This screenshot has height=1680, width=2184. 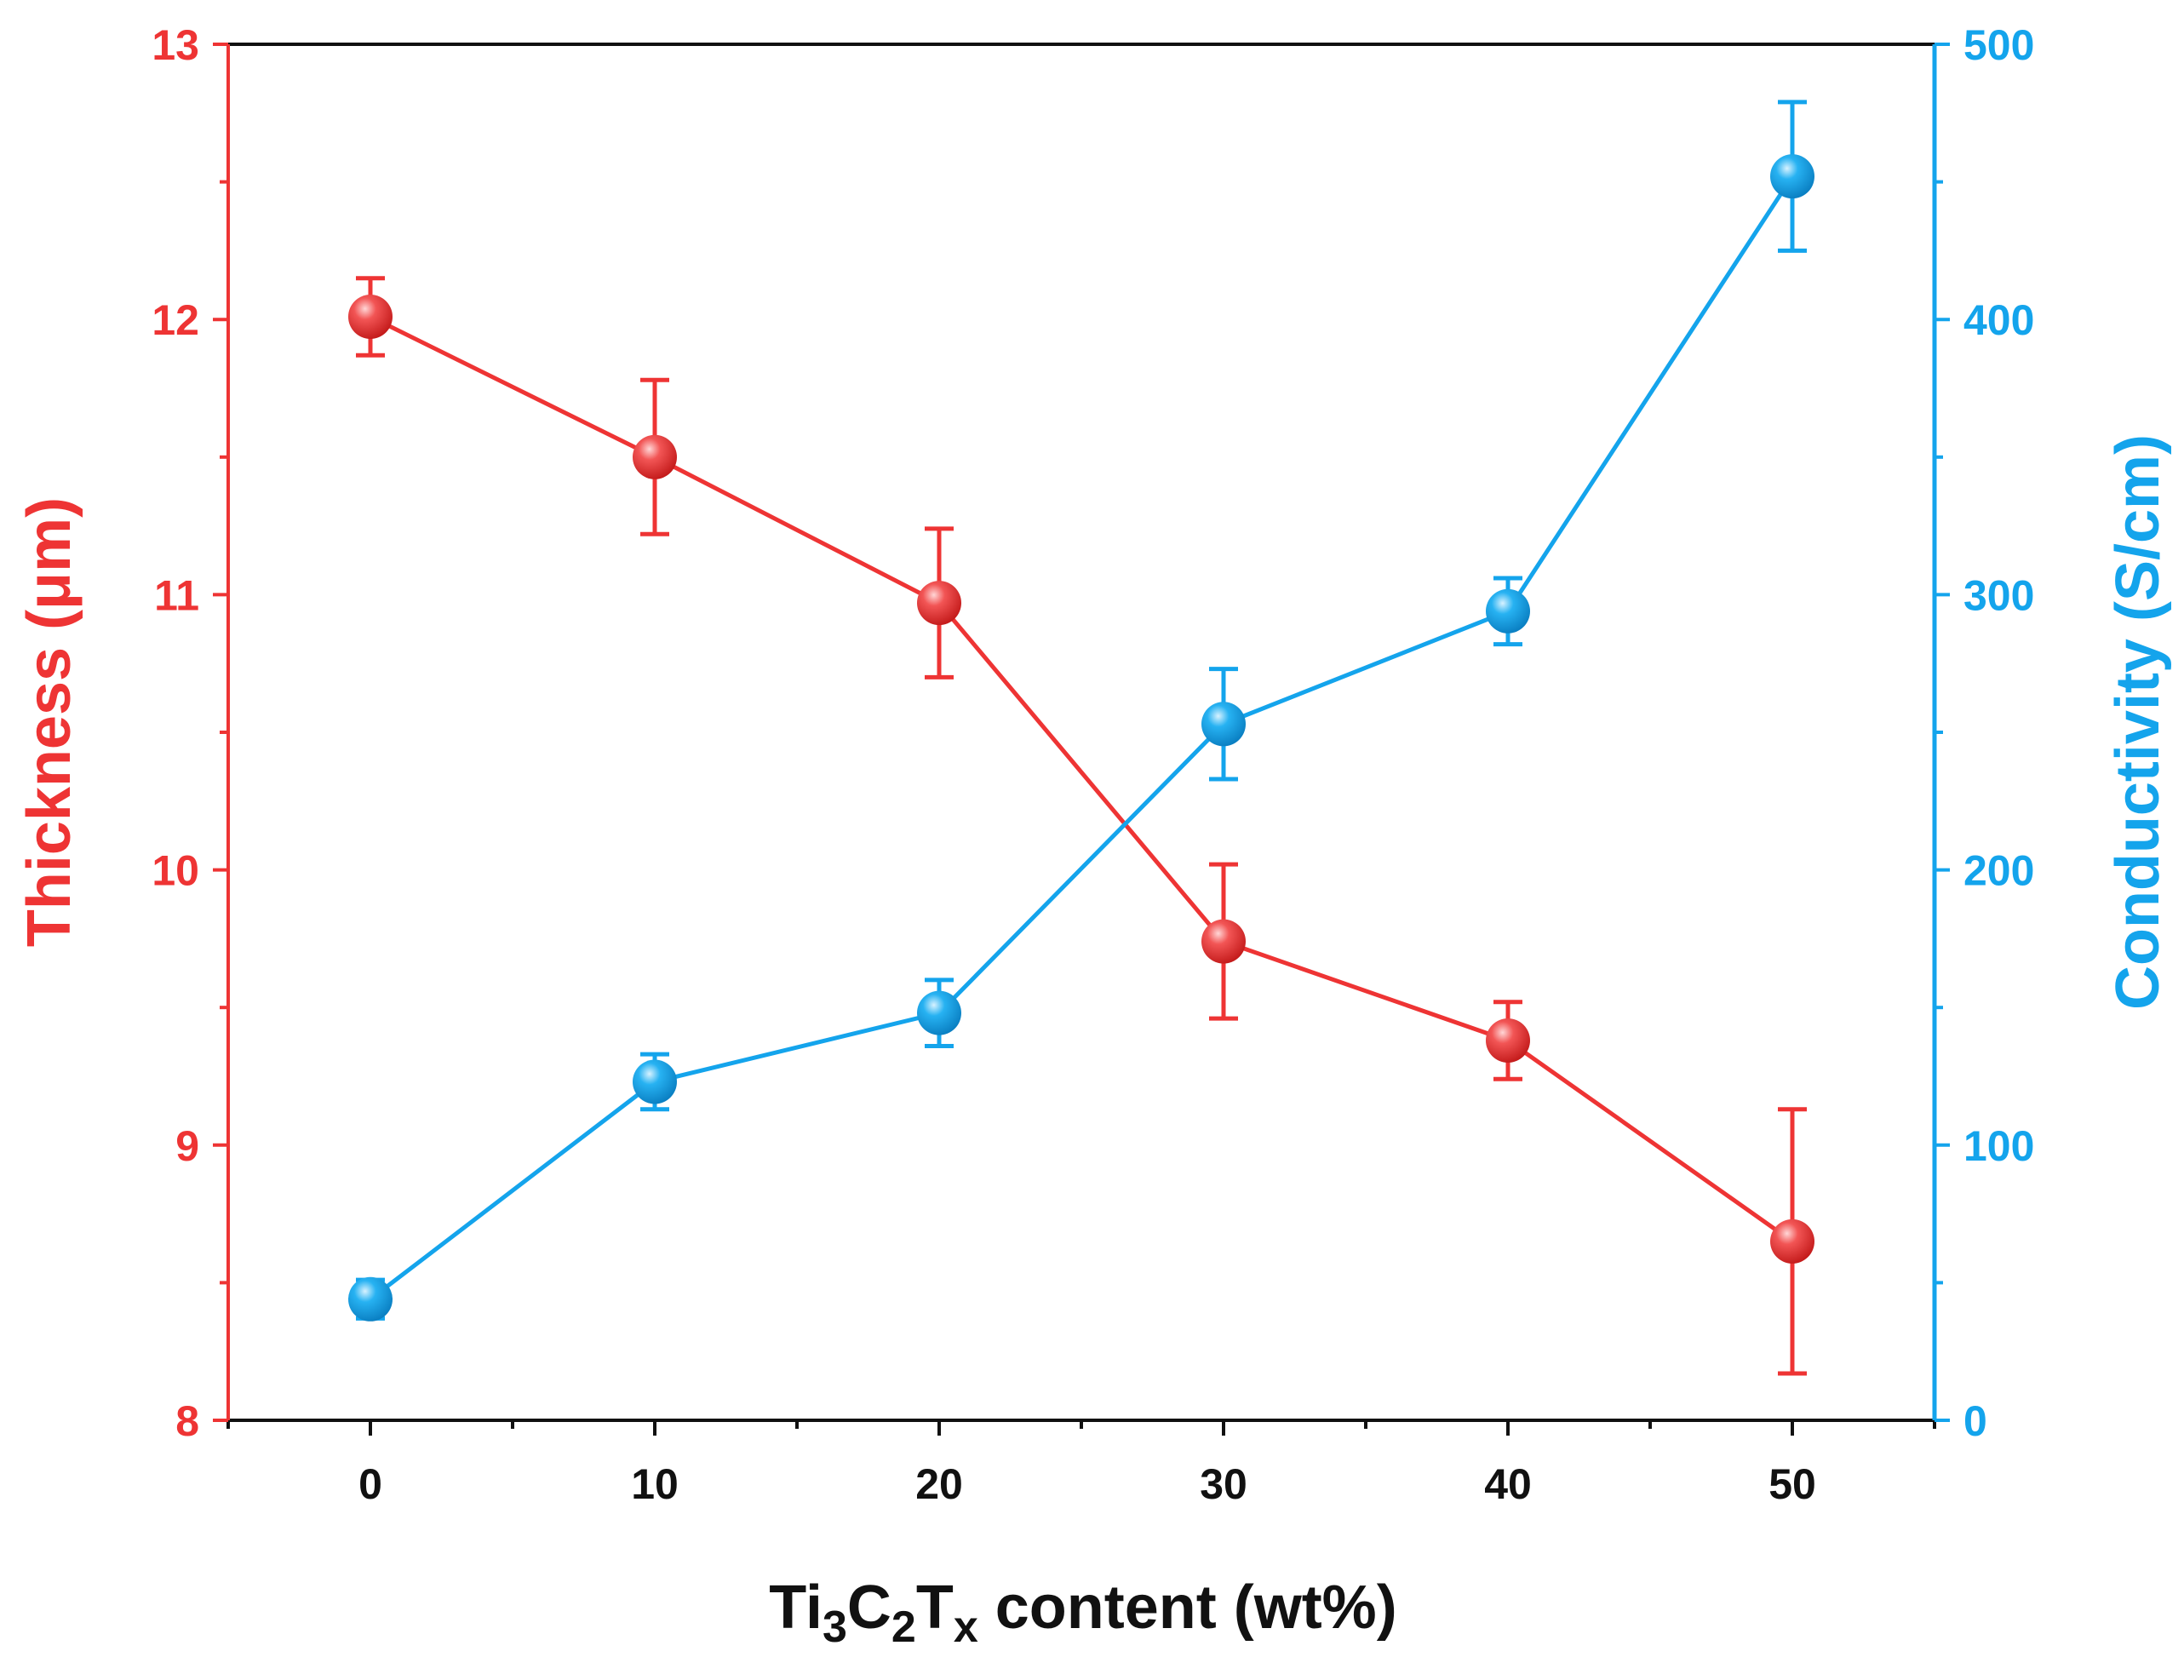 I want to click on x-tick-label: 30, so click(x=1223, y=1484).